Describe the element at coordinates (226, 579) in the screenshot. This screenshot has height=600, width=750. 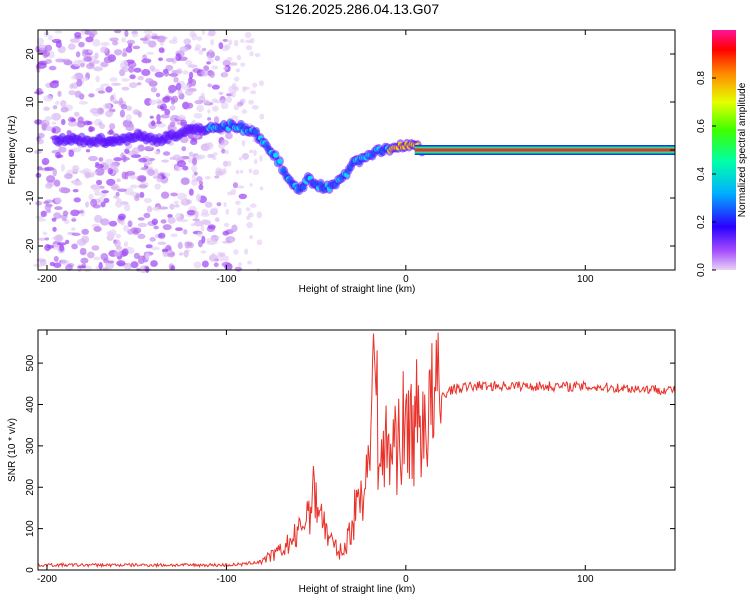
I see `x-tick-label: -100` at that location.